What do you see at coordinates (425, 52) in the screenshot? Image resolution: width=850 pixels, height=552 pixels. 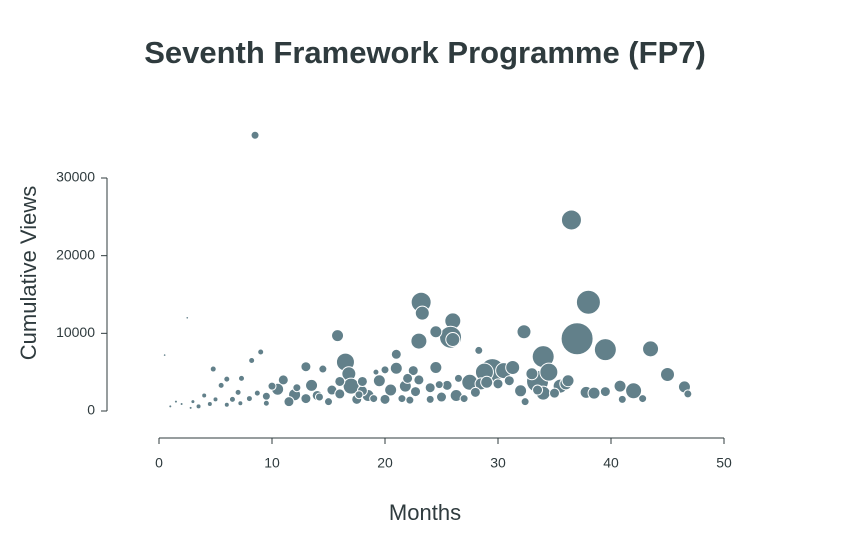 I see `chart-title: Seventh Framework Programme (FP7)` at bounding box center [425, 52].